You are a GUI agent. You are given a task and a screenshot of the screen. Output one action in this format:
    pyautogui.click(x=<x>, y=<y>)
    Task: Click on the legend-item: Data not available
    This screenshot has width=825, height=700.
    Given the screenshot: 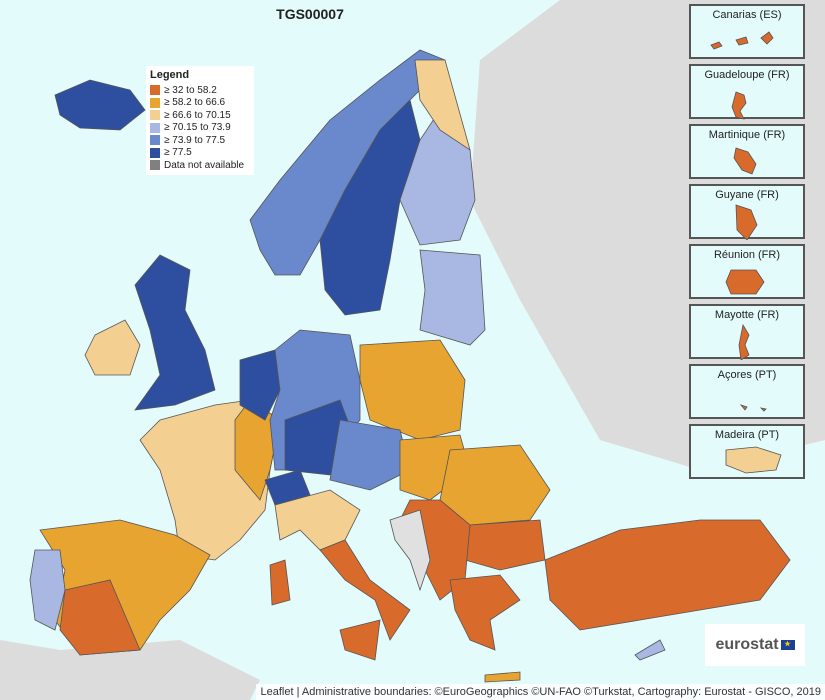 What is the action you would take?
    pyautogui.click(x=200, y=165)
    